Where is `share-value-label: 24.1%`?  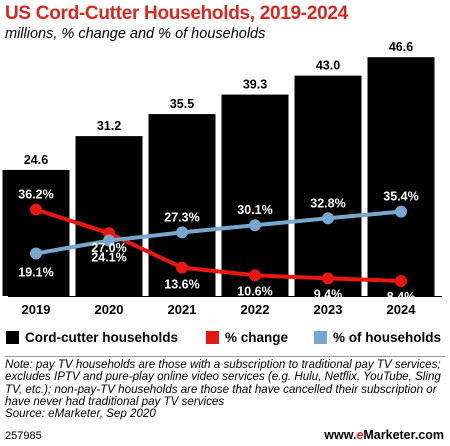 share-value-label: 24.1% is located at coordinates (108, 258).